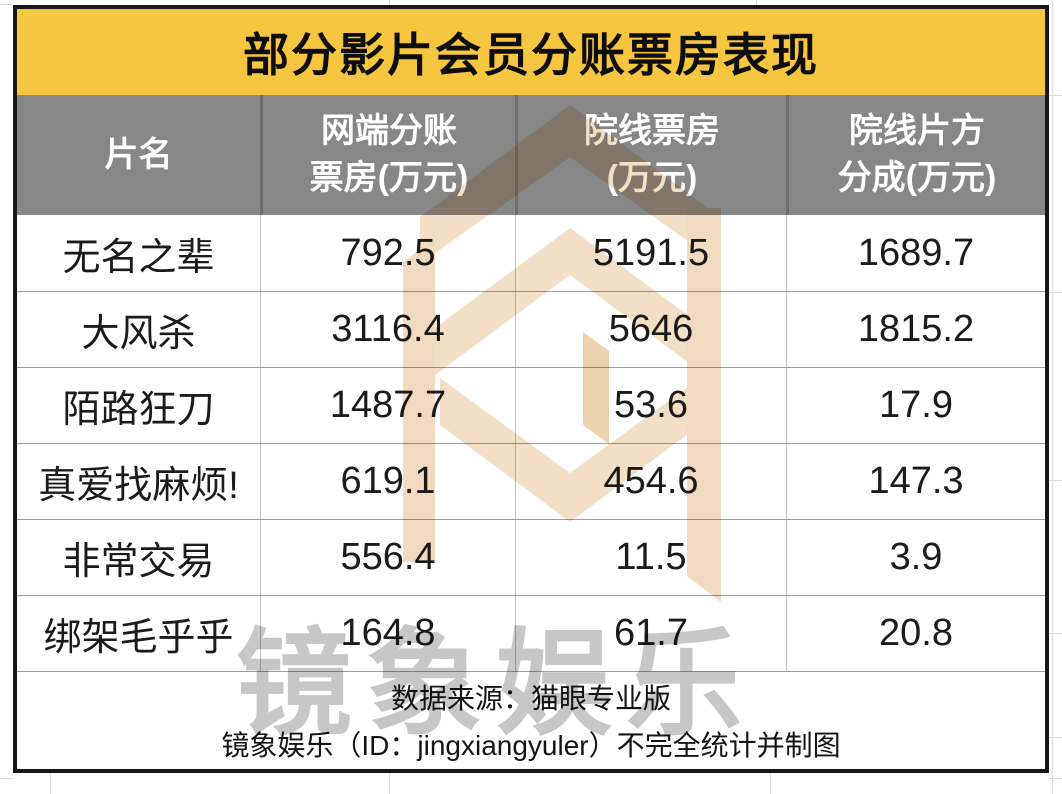 This screenshot has height=794, width=1062. I want to click on producer-share-value: 20.8, so click(916, 633).